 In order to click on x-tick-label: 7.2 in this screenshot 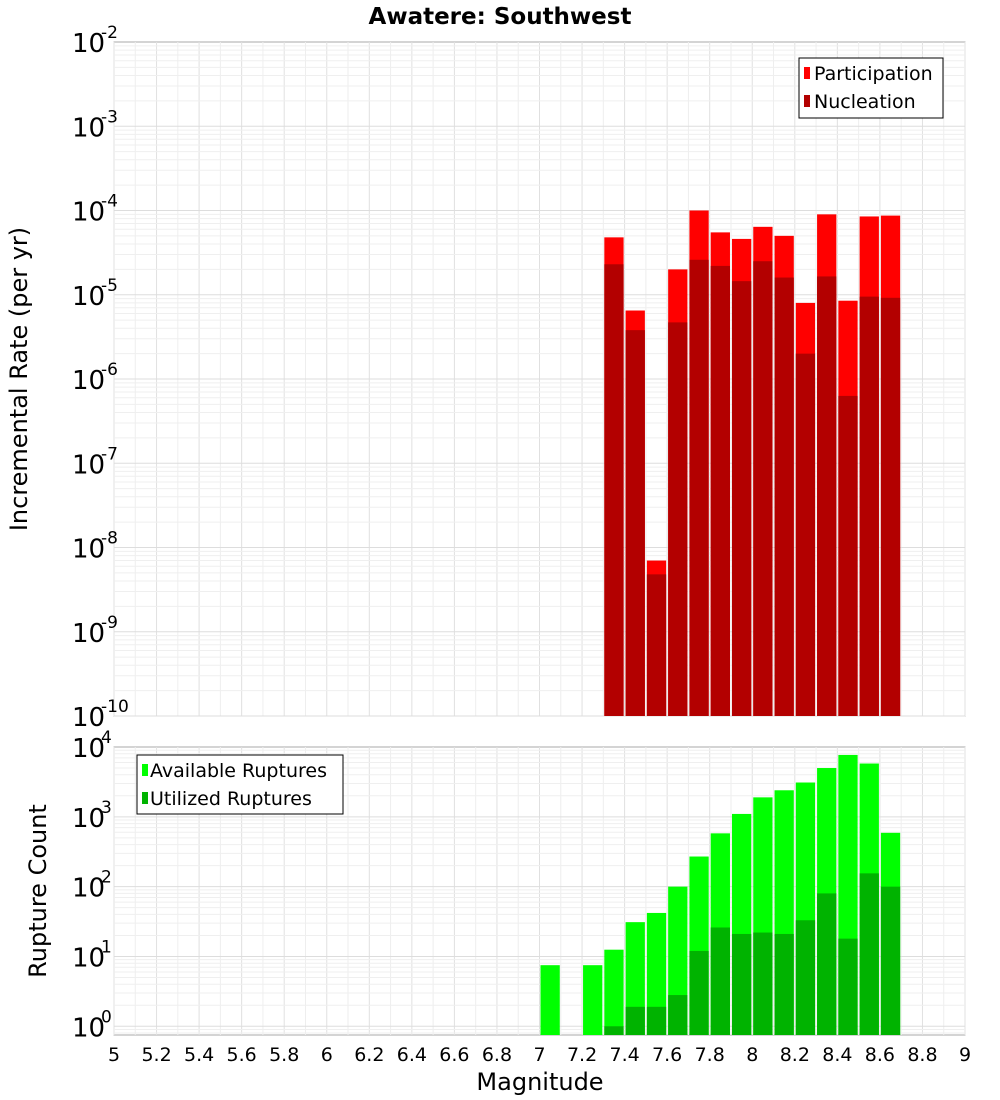, I will do `click(582, 1055)`.